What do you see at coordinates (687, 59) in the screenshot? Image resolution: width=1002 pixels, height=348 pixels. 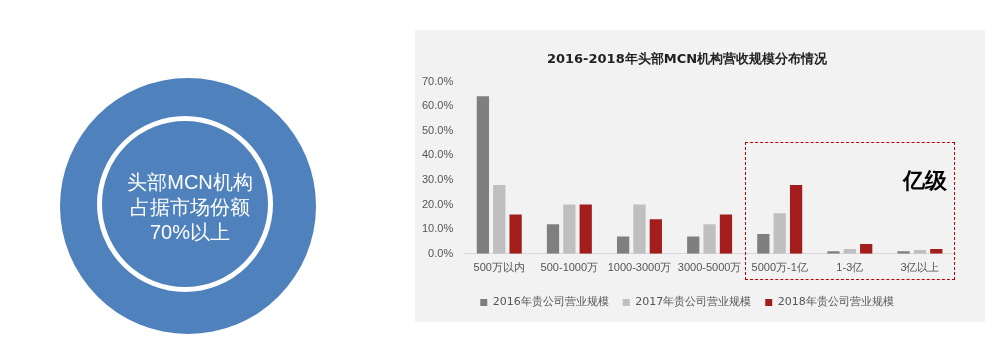 I see `chart-title: 2016-2018年头部MCN机构营收规模分布情况` at bounding box center [687, 59].